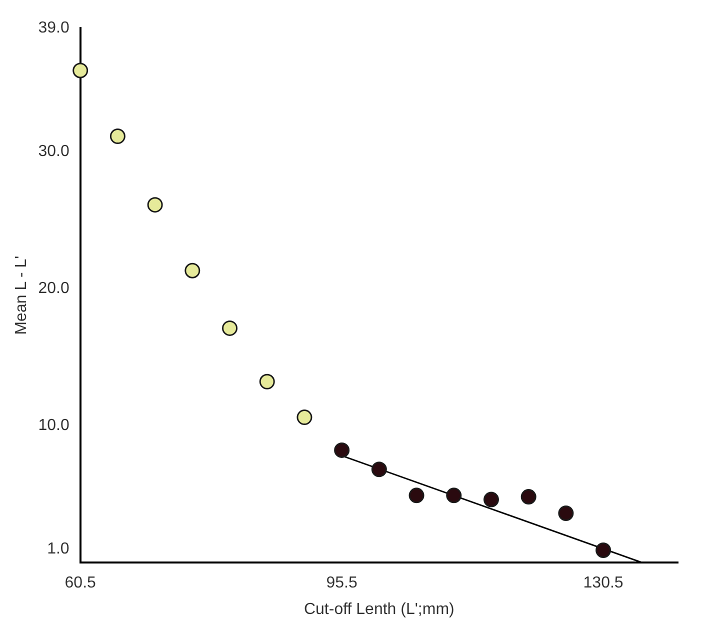 This screenshot has width=705, height=639. I want to click on x-axis-title: Cut-off Lenth (L';mm), so click(379, 609).